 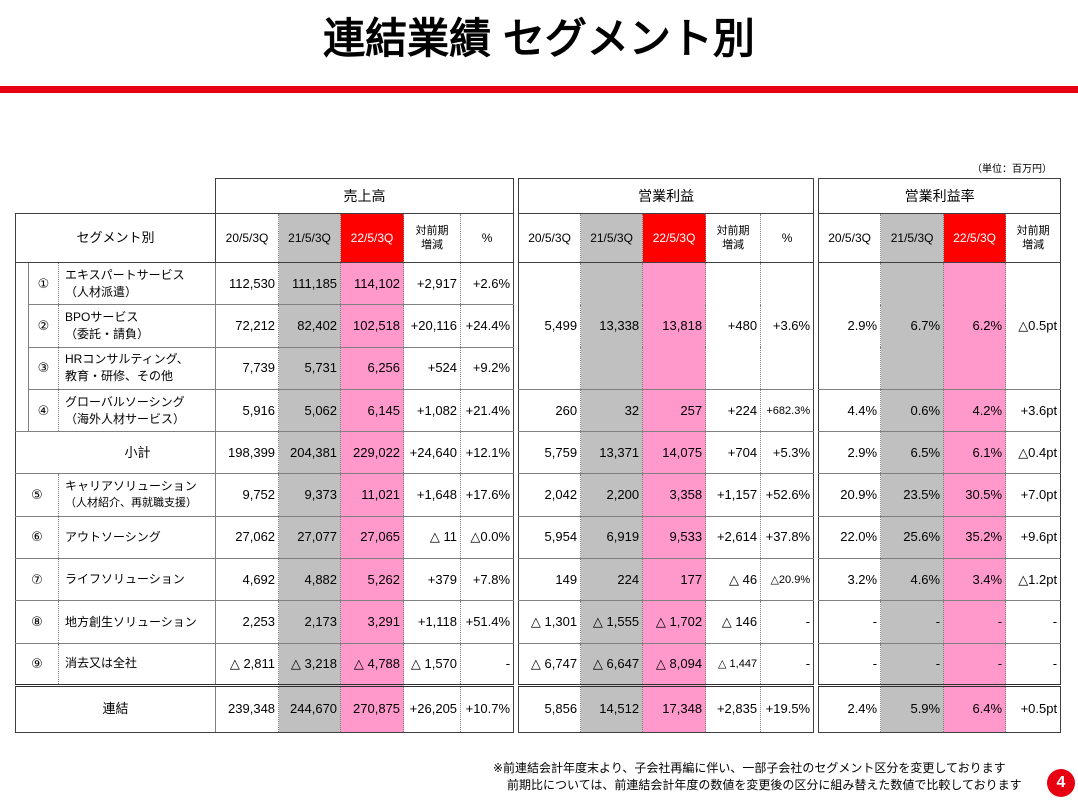 I want to click on op-yoy-change-cell: △ 1,447, so click(x=733, y=664).